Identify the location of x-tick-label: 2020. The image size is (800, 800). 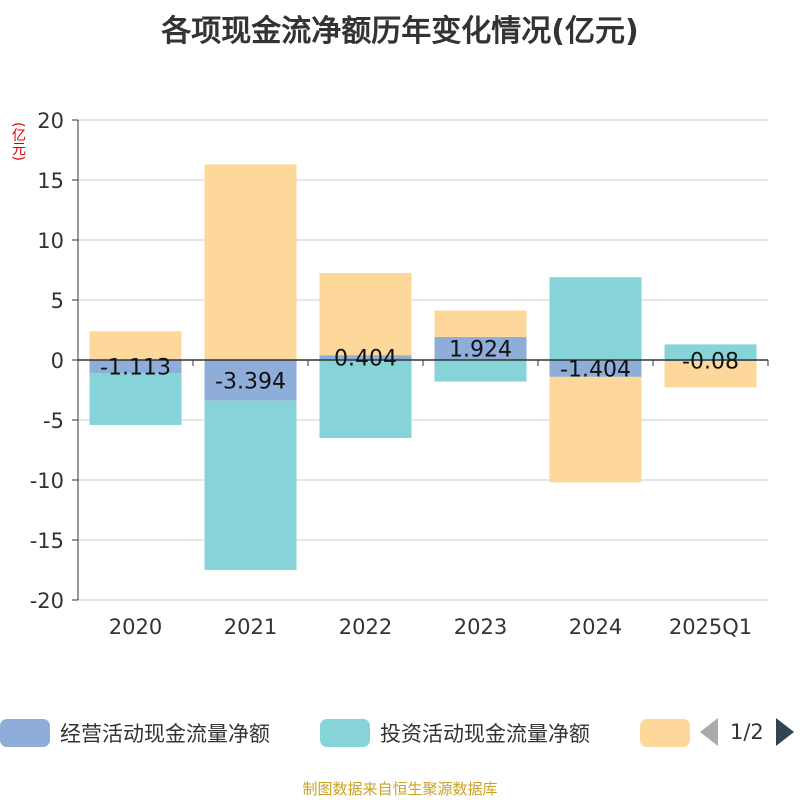
(135, 627).